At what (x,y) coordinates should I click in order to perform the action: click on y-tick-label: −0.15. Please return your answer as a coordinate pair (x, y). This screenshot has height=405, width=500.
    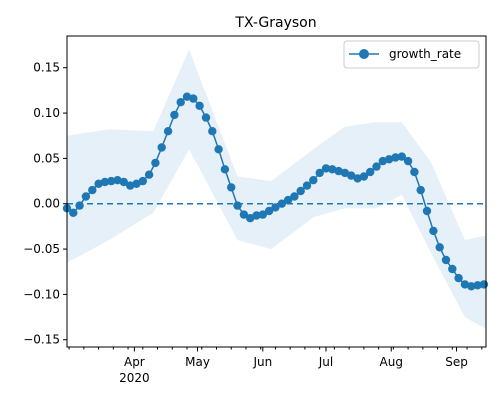
    Looking at the image, I should click on (41, 340).